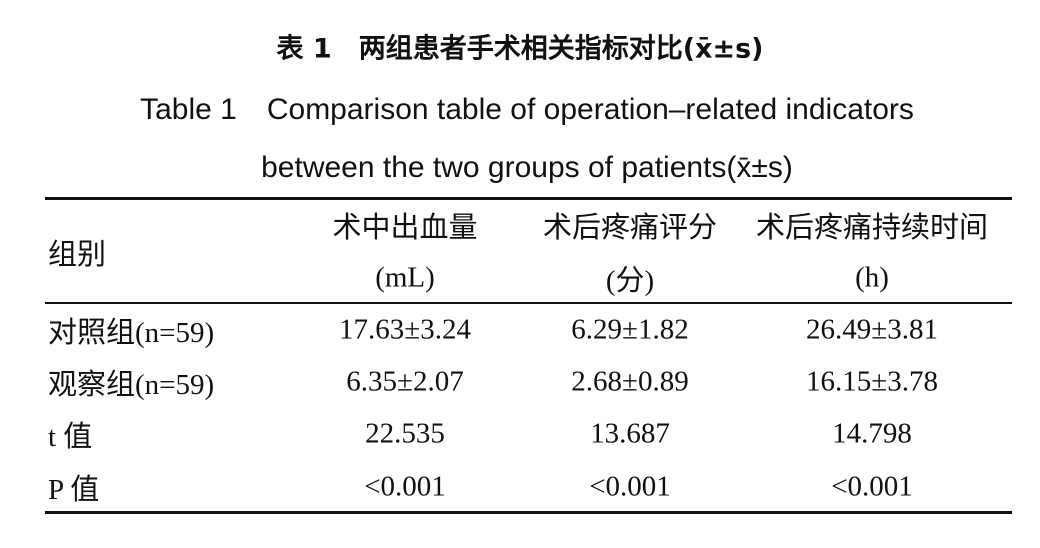  Describe the element at coordinates (405, 433) in the screenshot. I see `cell: 22.535` at that location.